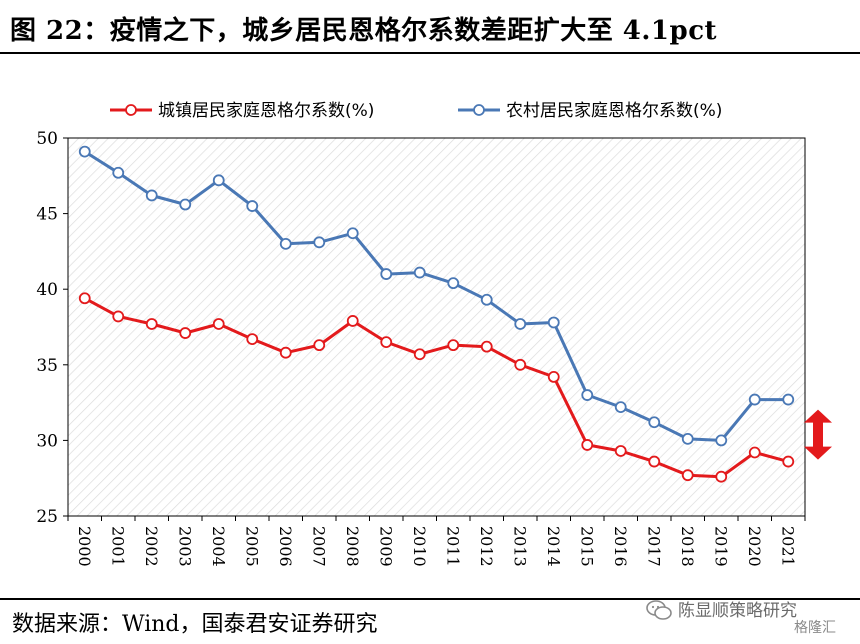 The image size is (860, 644). What do you see at coordinates (84, 546) in the screenshot?
I see `x-tick-label: 2000` at bounding box center [84, 546].